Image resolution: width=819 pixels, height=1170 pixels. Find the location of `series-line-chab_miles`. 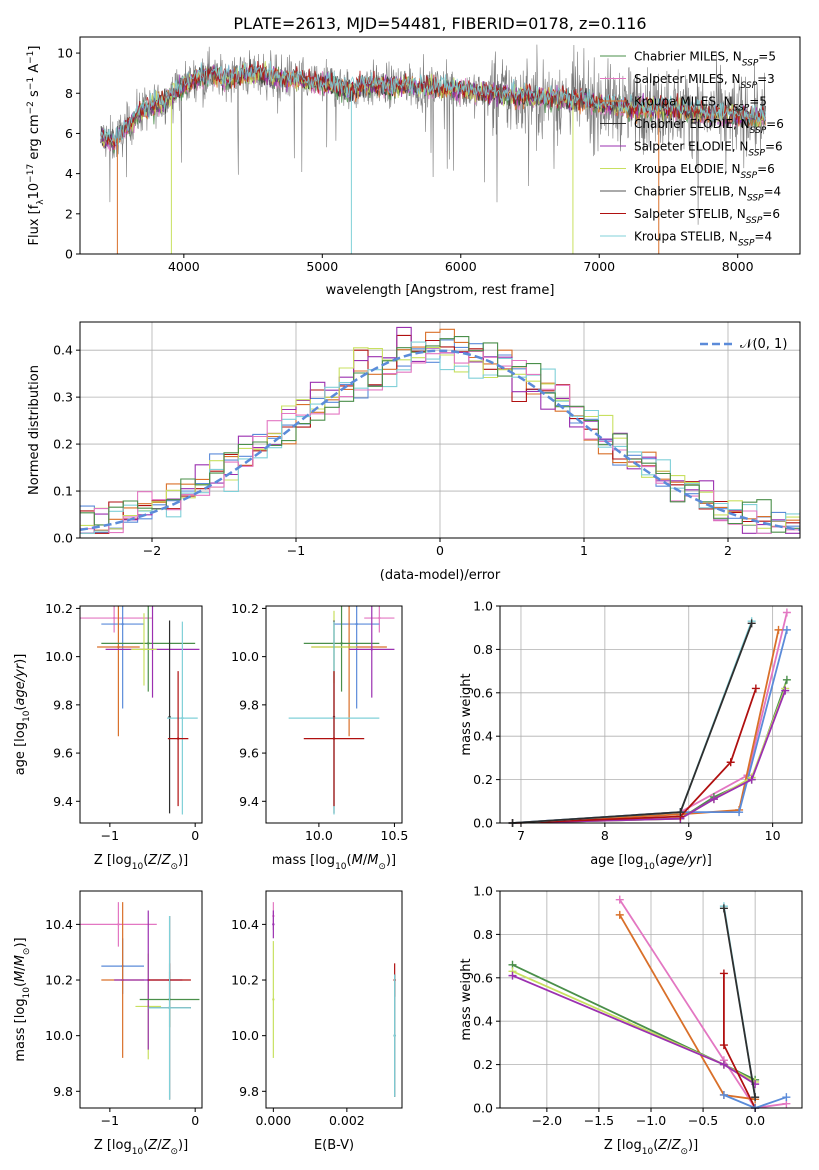

series-line-chab_miles is located at coordinates (650, 751).